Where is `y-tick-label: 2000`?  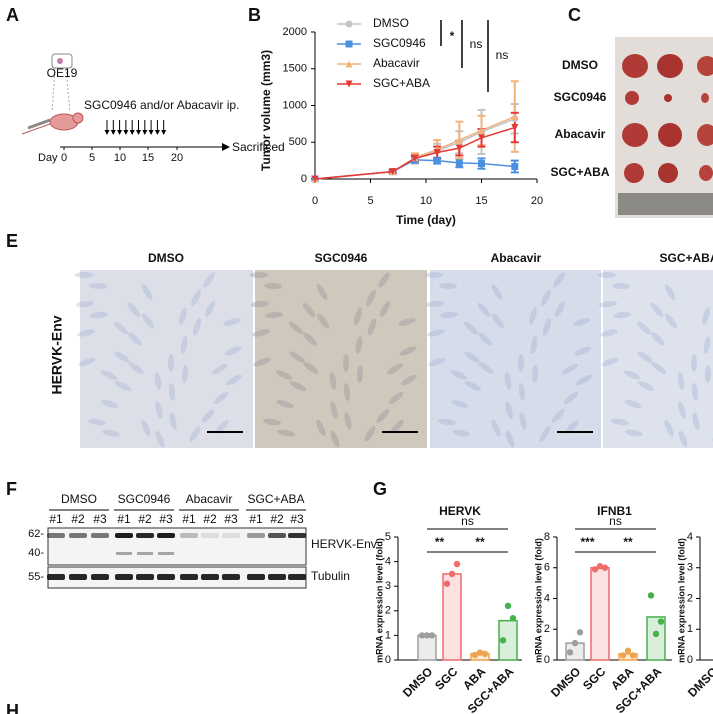 y-tick-label: 2000 is located at coordinates (295, 32).